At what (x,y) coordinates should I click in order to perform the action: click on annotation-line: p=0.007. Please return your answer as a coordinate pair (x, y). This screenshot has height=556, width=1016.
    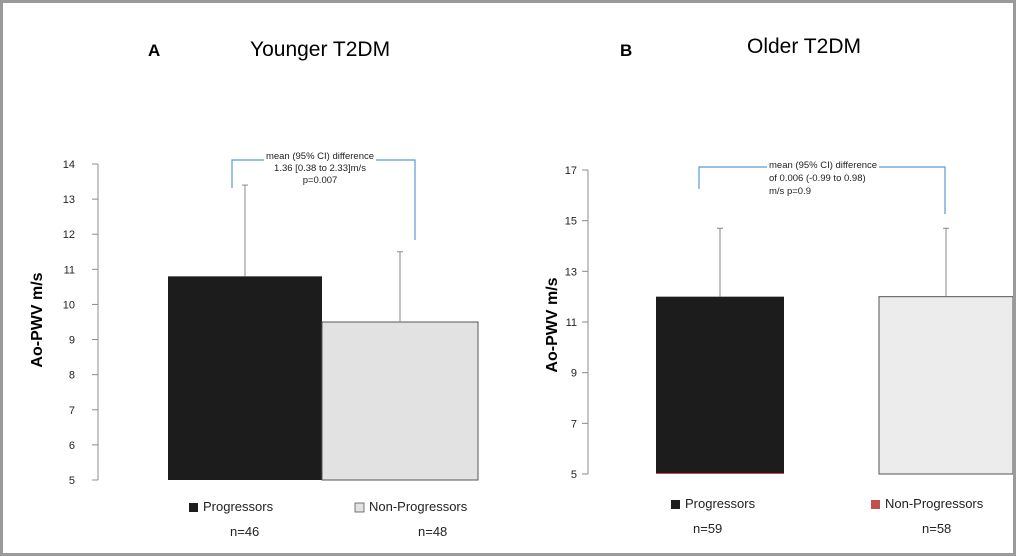
    Looking at the image, I should click on (320, 180).